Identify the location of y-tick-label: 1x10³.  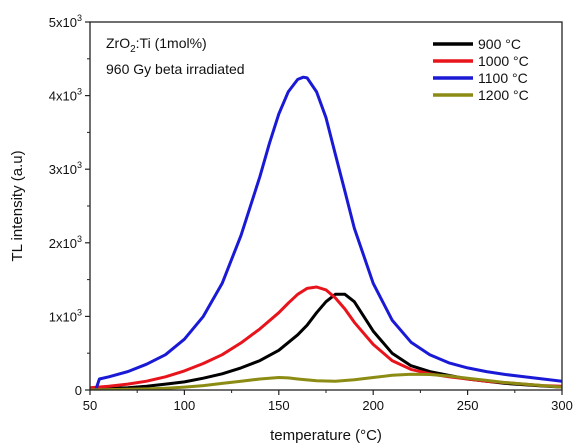
(65, 315).